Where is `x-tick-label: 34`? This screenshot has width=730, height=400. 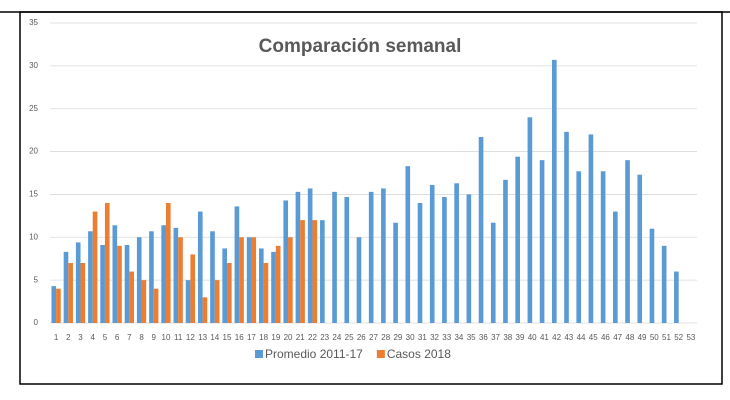 x-tick-label: 34 is located at coordinates (458, 337).